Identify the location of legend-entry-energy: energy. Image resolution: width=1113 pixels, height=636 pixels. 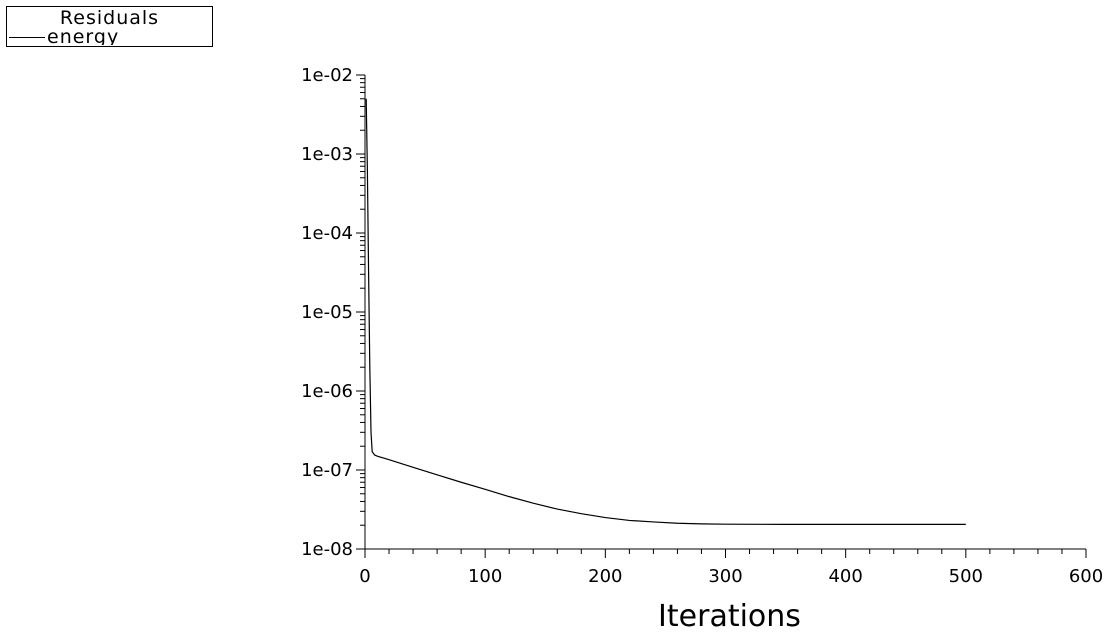
(109, 37).